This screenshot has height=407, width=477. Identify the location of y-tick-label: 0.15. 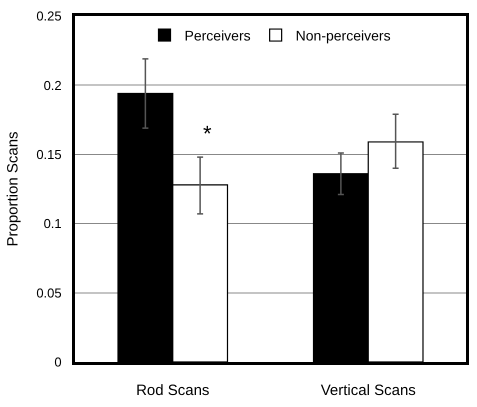
(49, 154).